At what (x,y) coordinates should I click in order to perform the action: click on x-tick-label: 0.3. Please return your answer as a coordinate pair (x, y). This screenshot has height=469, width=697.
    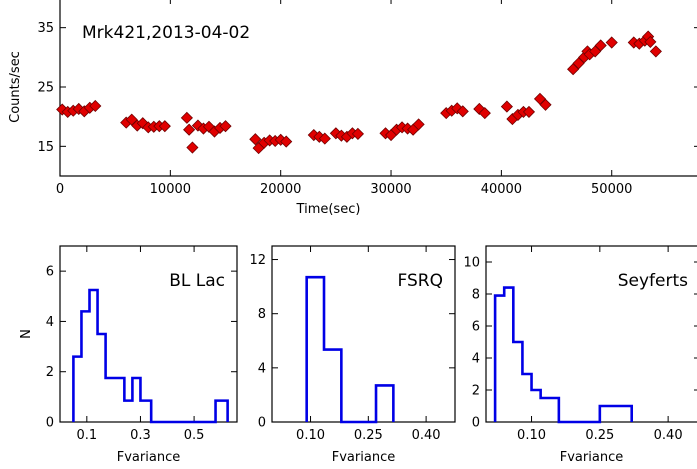
    Looking at the image, I should click on (140, 435).